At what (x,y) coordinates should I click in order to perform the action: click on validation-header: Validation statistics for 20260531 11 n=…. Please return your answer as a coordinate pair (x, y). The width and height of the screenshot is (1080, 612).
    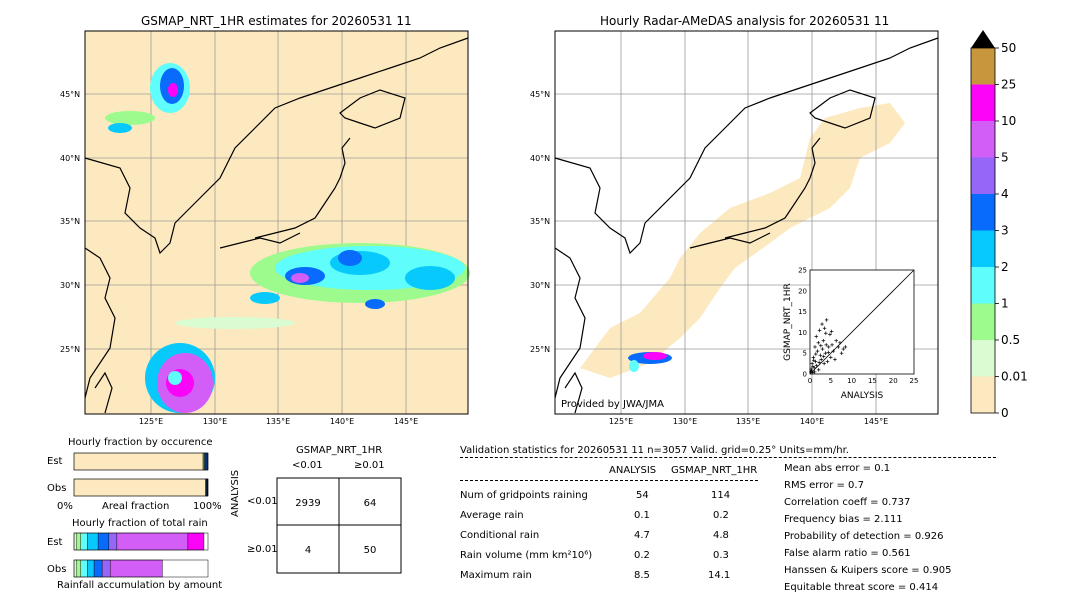
    Looking at the image, I should click on (654, 450).